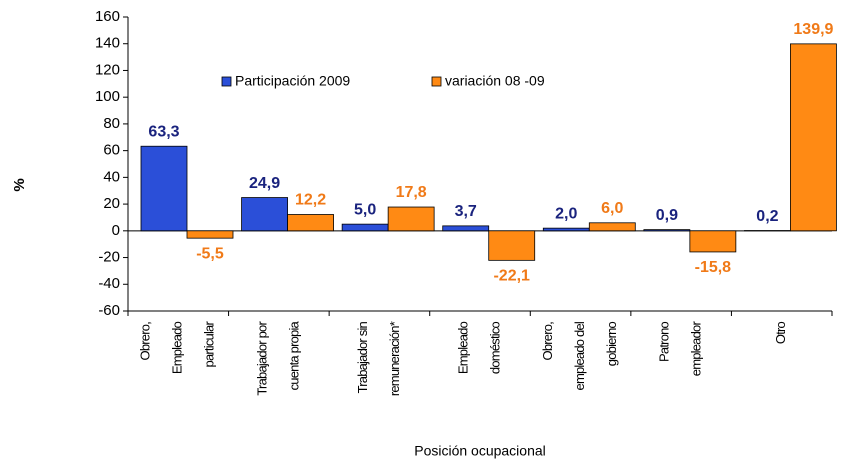  What do you see at coordinates (780, 332) in the screenshot?
I see `x-tick-label: Otro` at bounding box center [780, 332].